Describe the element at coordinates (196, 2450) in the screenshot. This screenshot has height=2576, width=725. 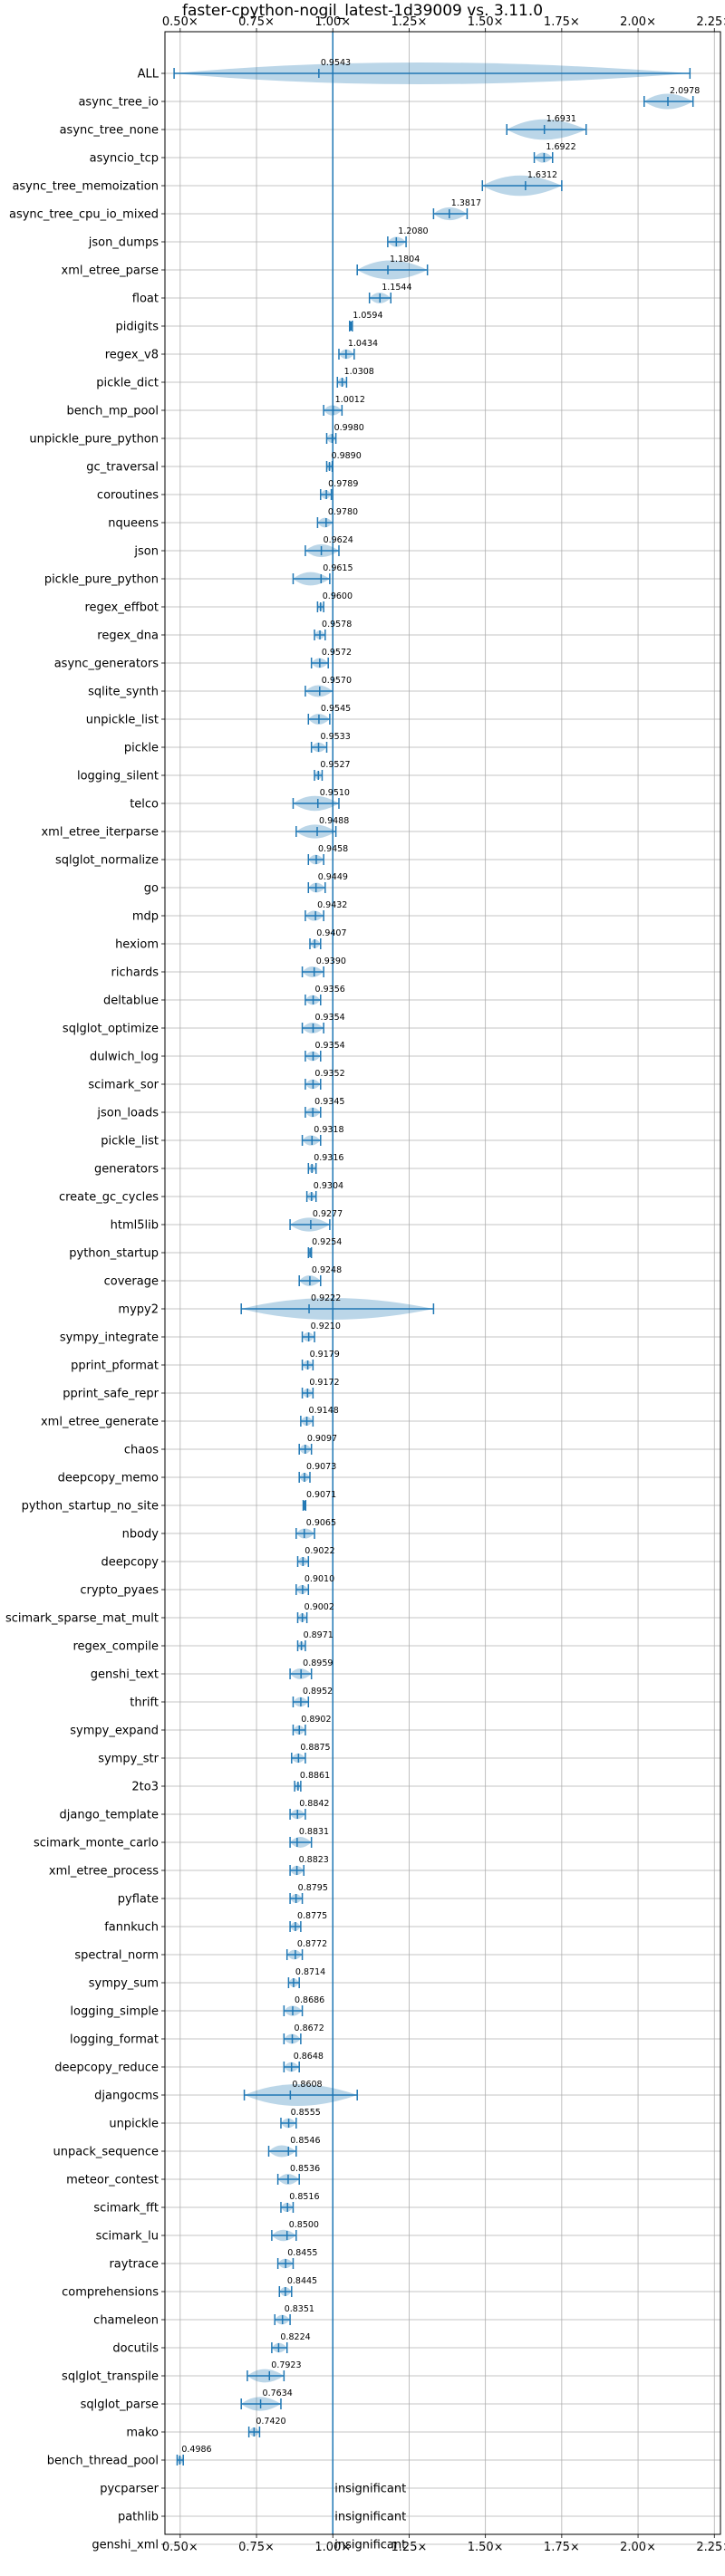
I see `value-label: 0.4986` at that location.